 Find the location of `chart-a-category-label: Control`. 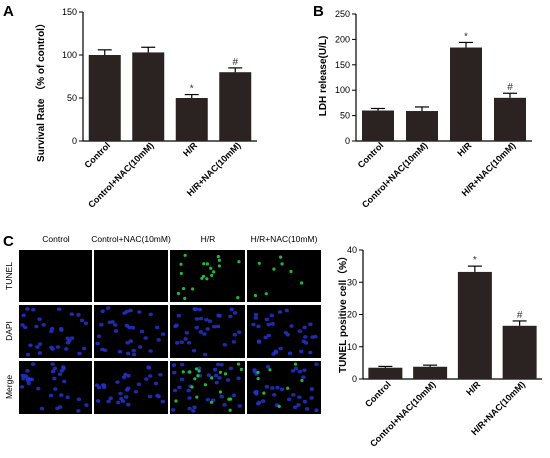

chart-a-category-label: Control is located at coordinates (97, 155).